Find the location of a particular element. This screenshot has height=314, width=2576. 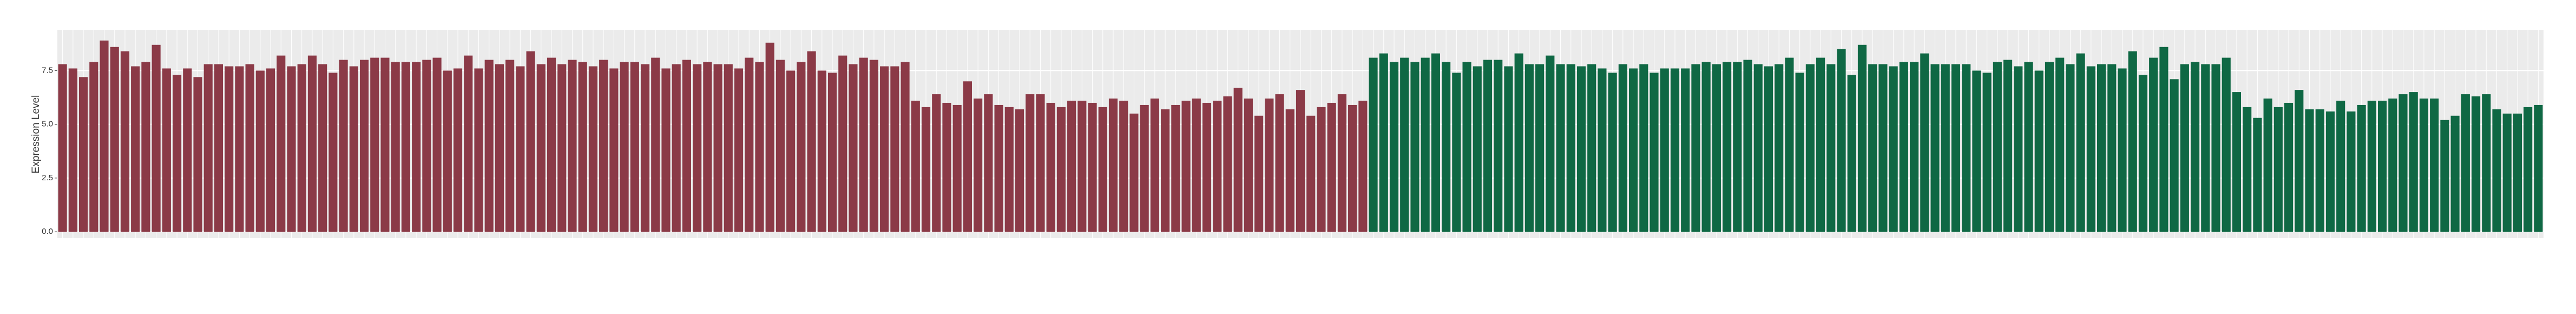

y-tick-label: 2.5 is located at coordinates (47, 177).